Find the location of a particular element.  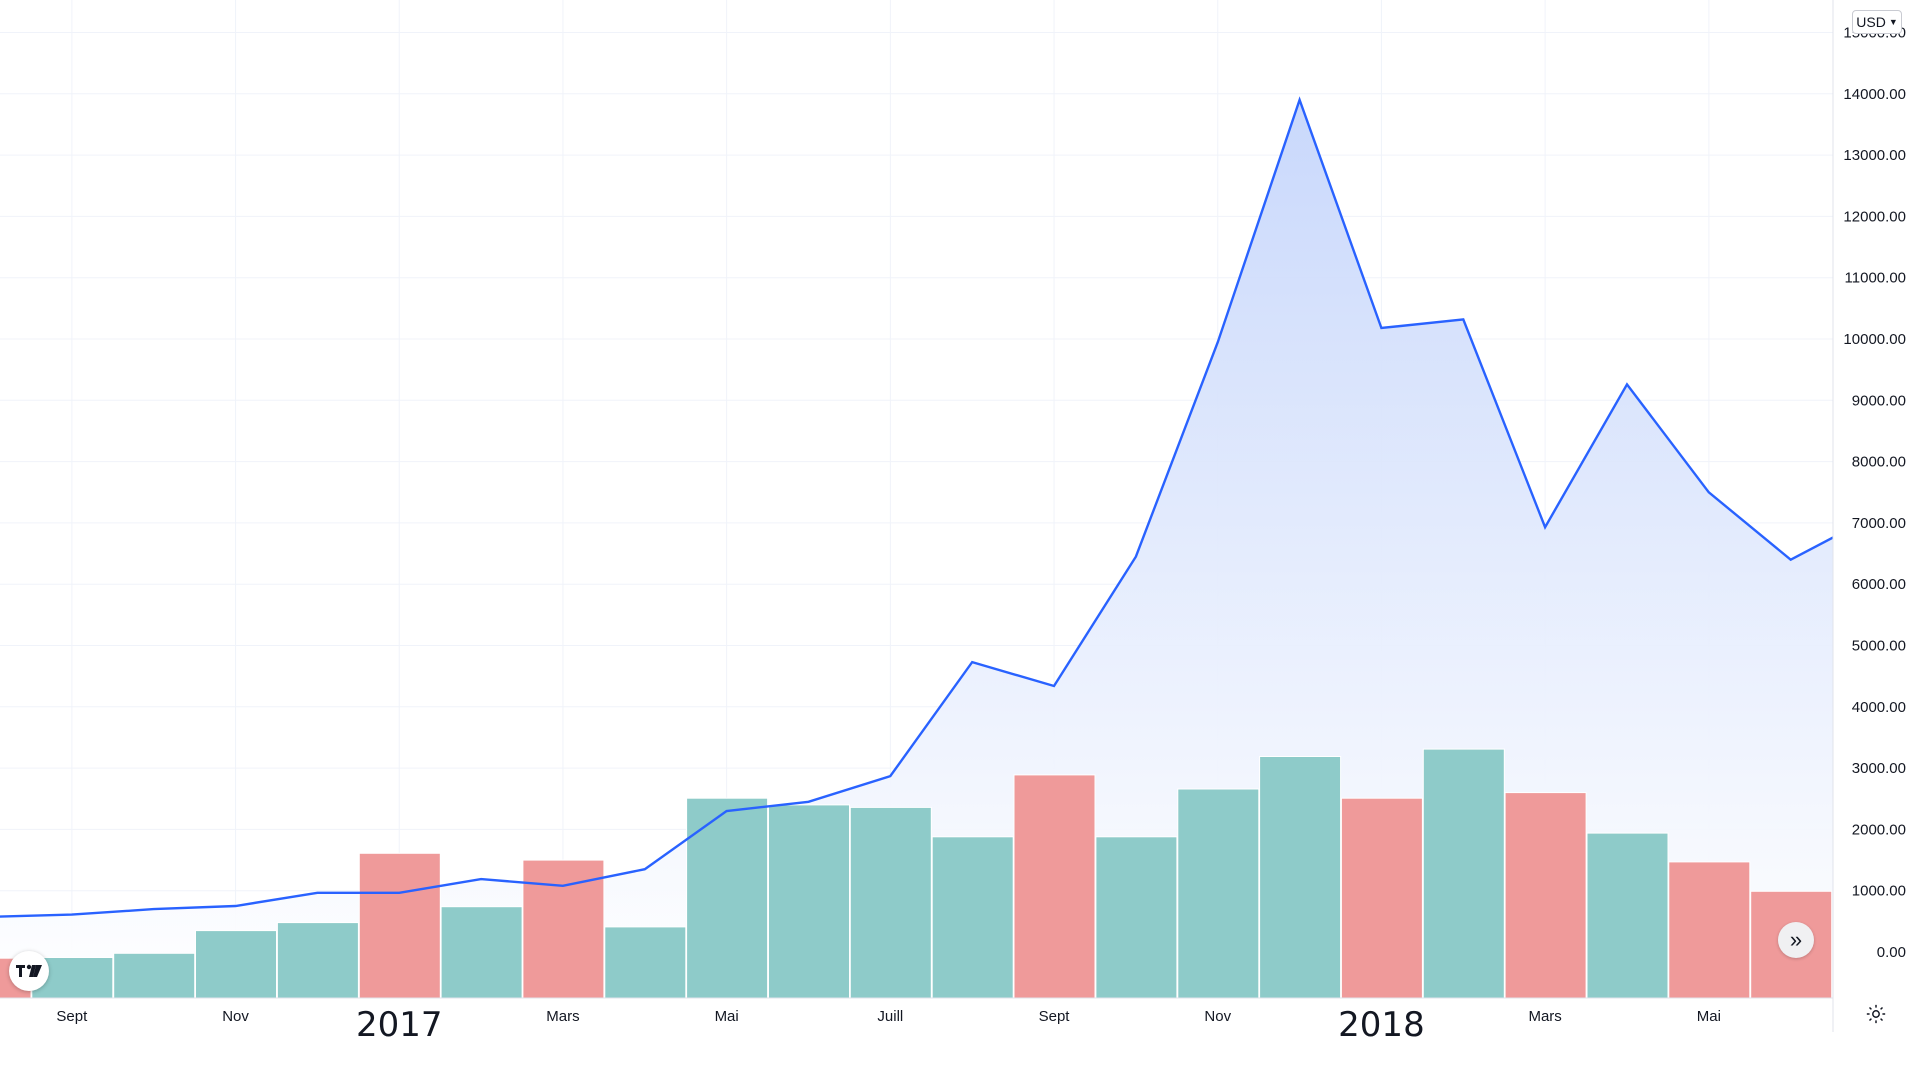

double-chevron-right-icon: » is located at coordinates (1796, 940).